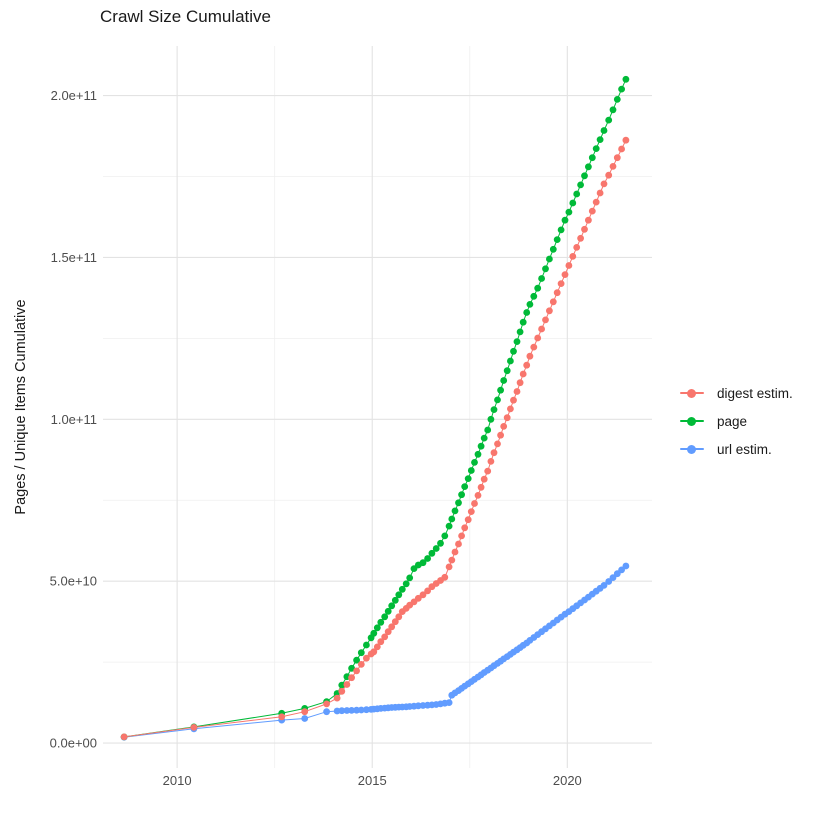 The height and width of the screenshot is (827, 826). Describe the element at coordinates (177, 780) in the screenshot. I see `x-tick-label: 2010` at that location.